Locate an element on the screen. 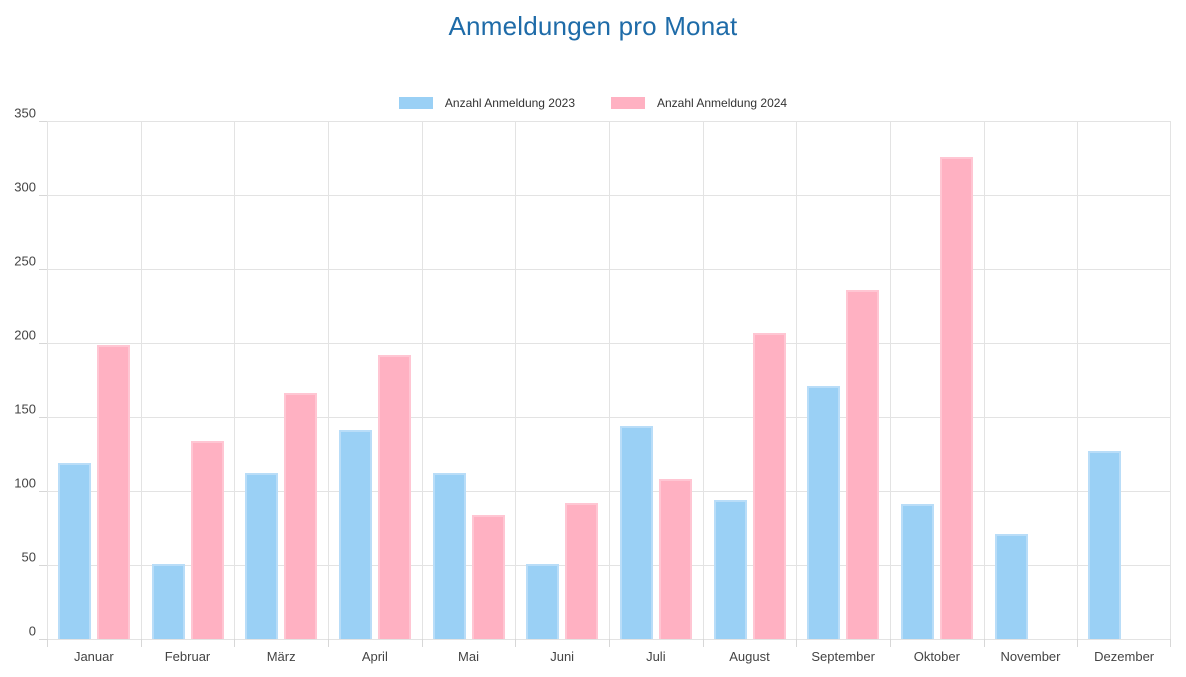 Image resolution: width=1186 pixels, height=677 pixels. bar-anzahl-anmeldung-2024-september is located at coordinates (863, 464).